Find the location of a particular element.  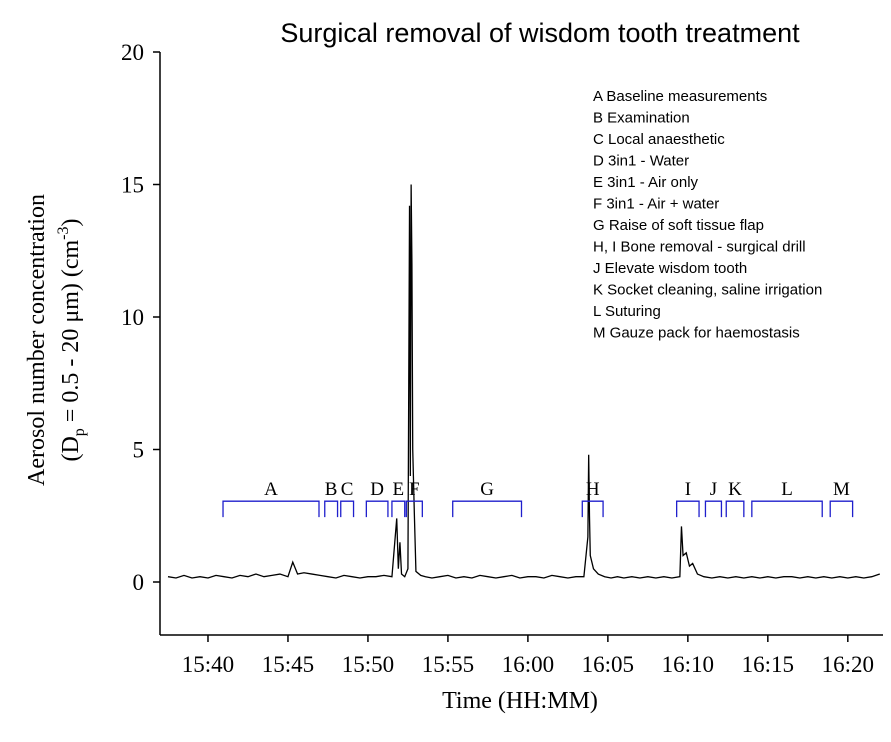

x-tick-label: 15:55 is located at coordinates (448, 664).